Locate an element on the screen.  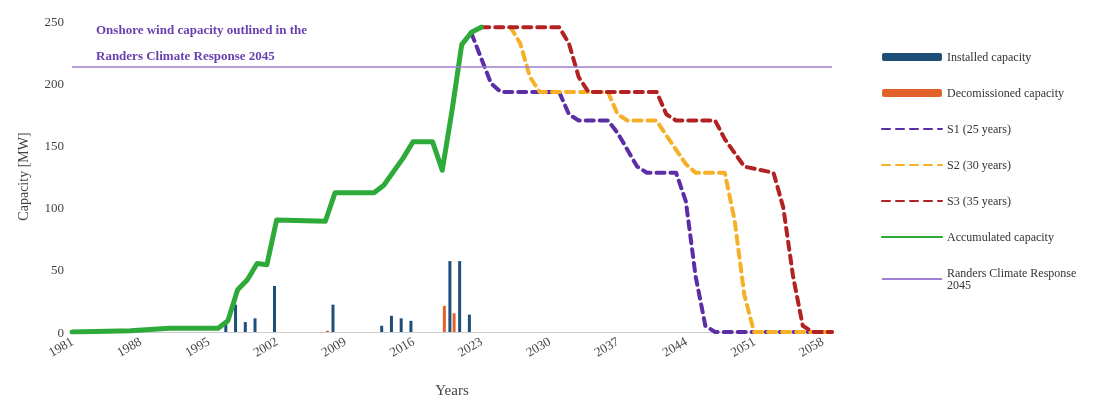
legend-label: S2 (30 years) is located at coordinates (979, 165).